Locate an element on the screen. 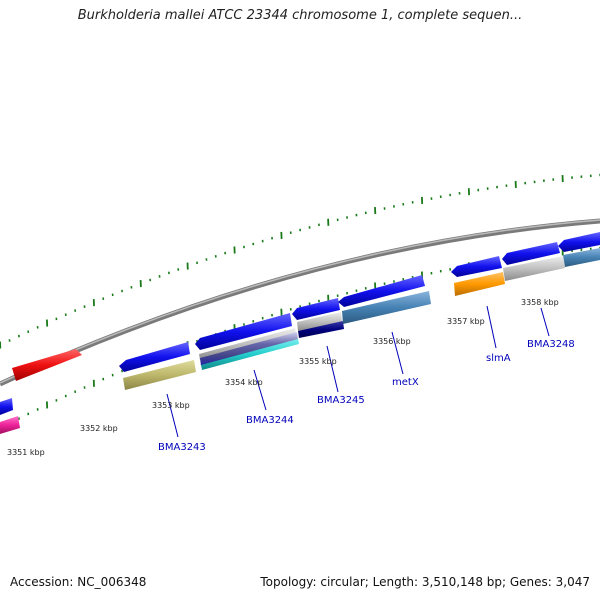  kbp-label-3351: 3351 kbp is located at coordinates (26, 452).